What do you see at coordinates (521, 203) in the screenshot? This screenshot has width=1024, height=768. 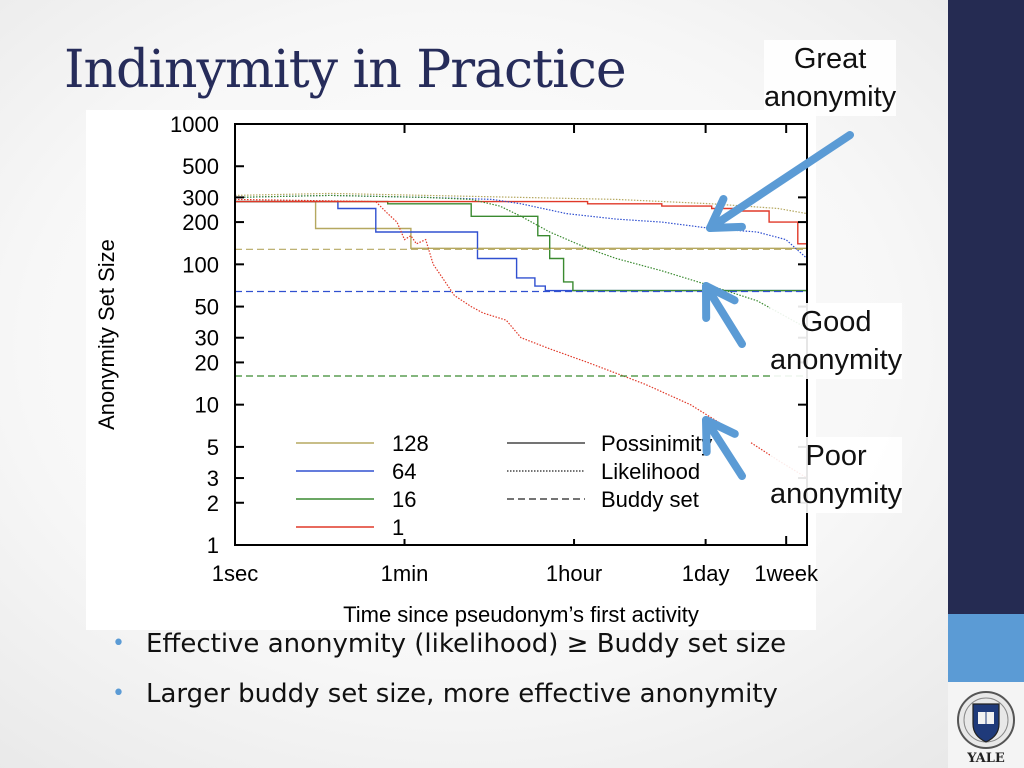 I see `series-line-dotted` at bounding box center [521, 203].